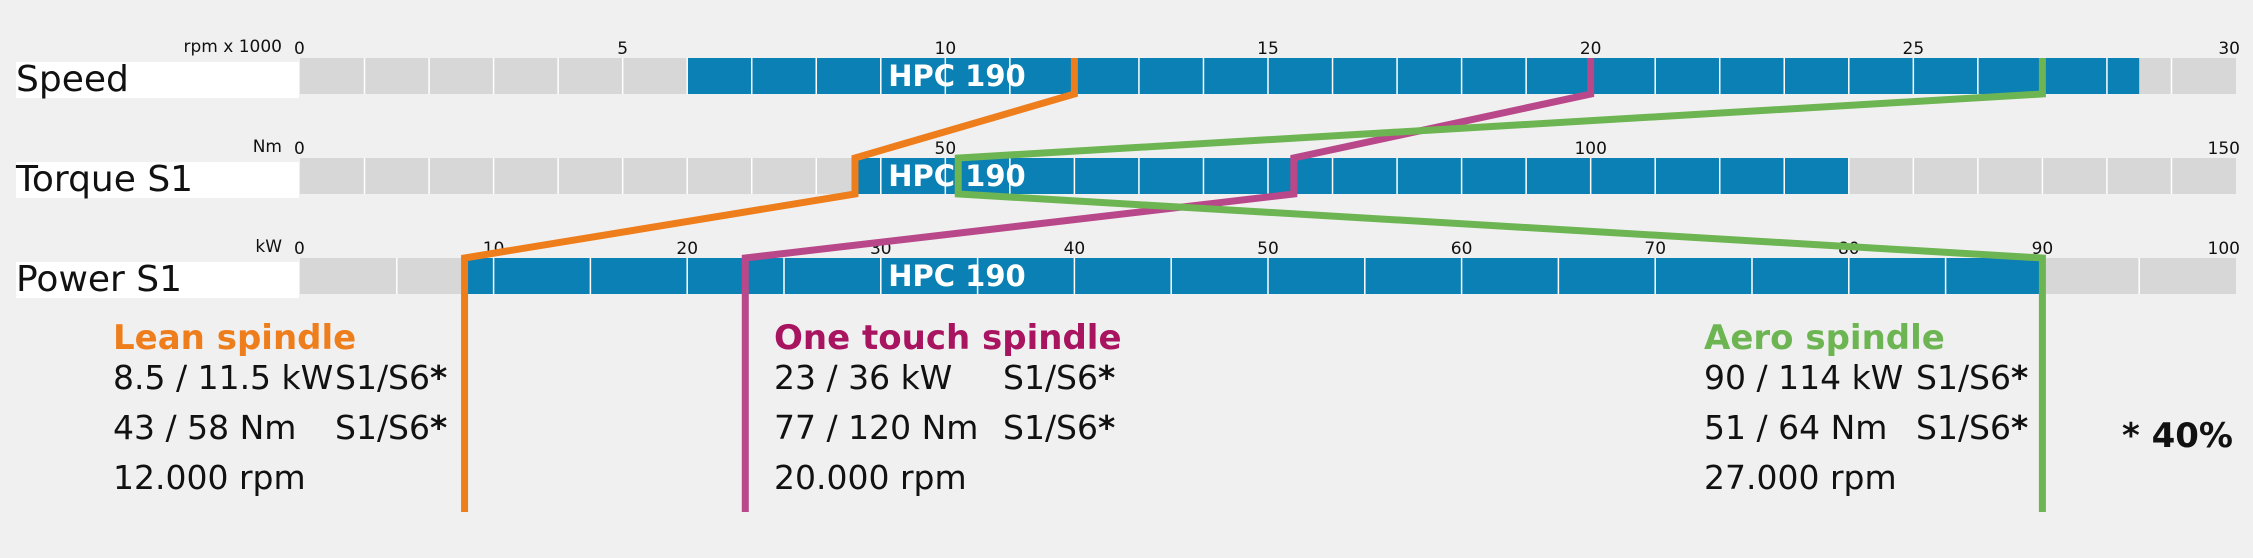 This screenshot has width=2253, height=558. Describe the element at coordinates (157, 80) in the screenshot. I see `row-label-background-speed` at that location.